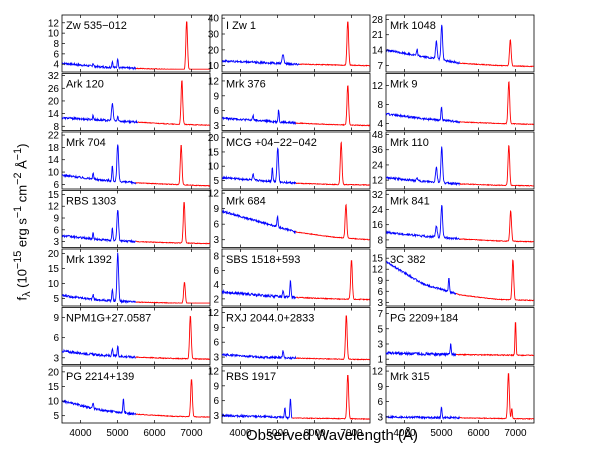  What do you see at coordinates (332, 435) in the screenshot?
I see `x-axis-label: Observed Wavelength (Å)` at bounding box center [332, 435].